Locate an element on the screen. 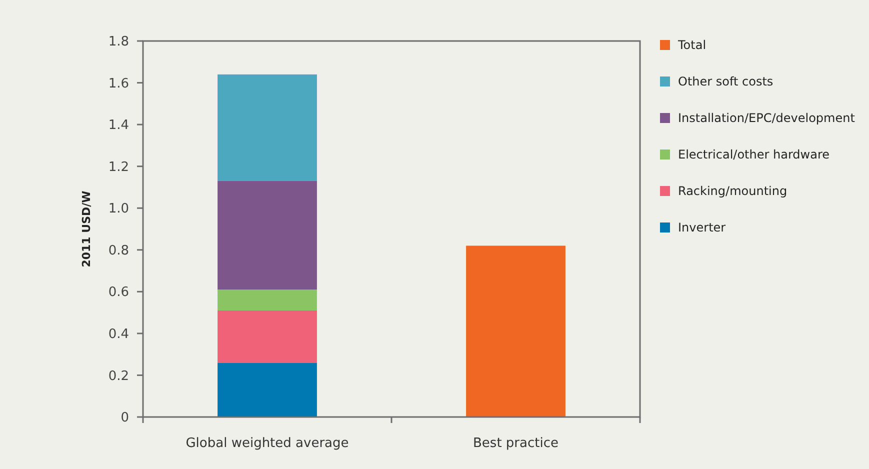  legend-label: Electrical/other hardware is located at coordinates (754, 155).